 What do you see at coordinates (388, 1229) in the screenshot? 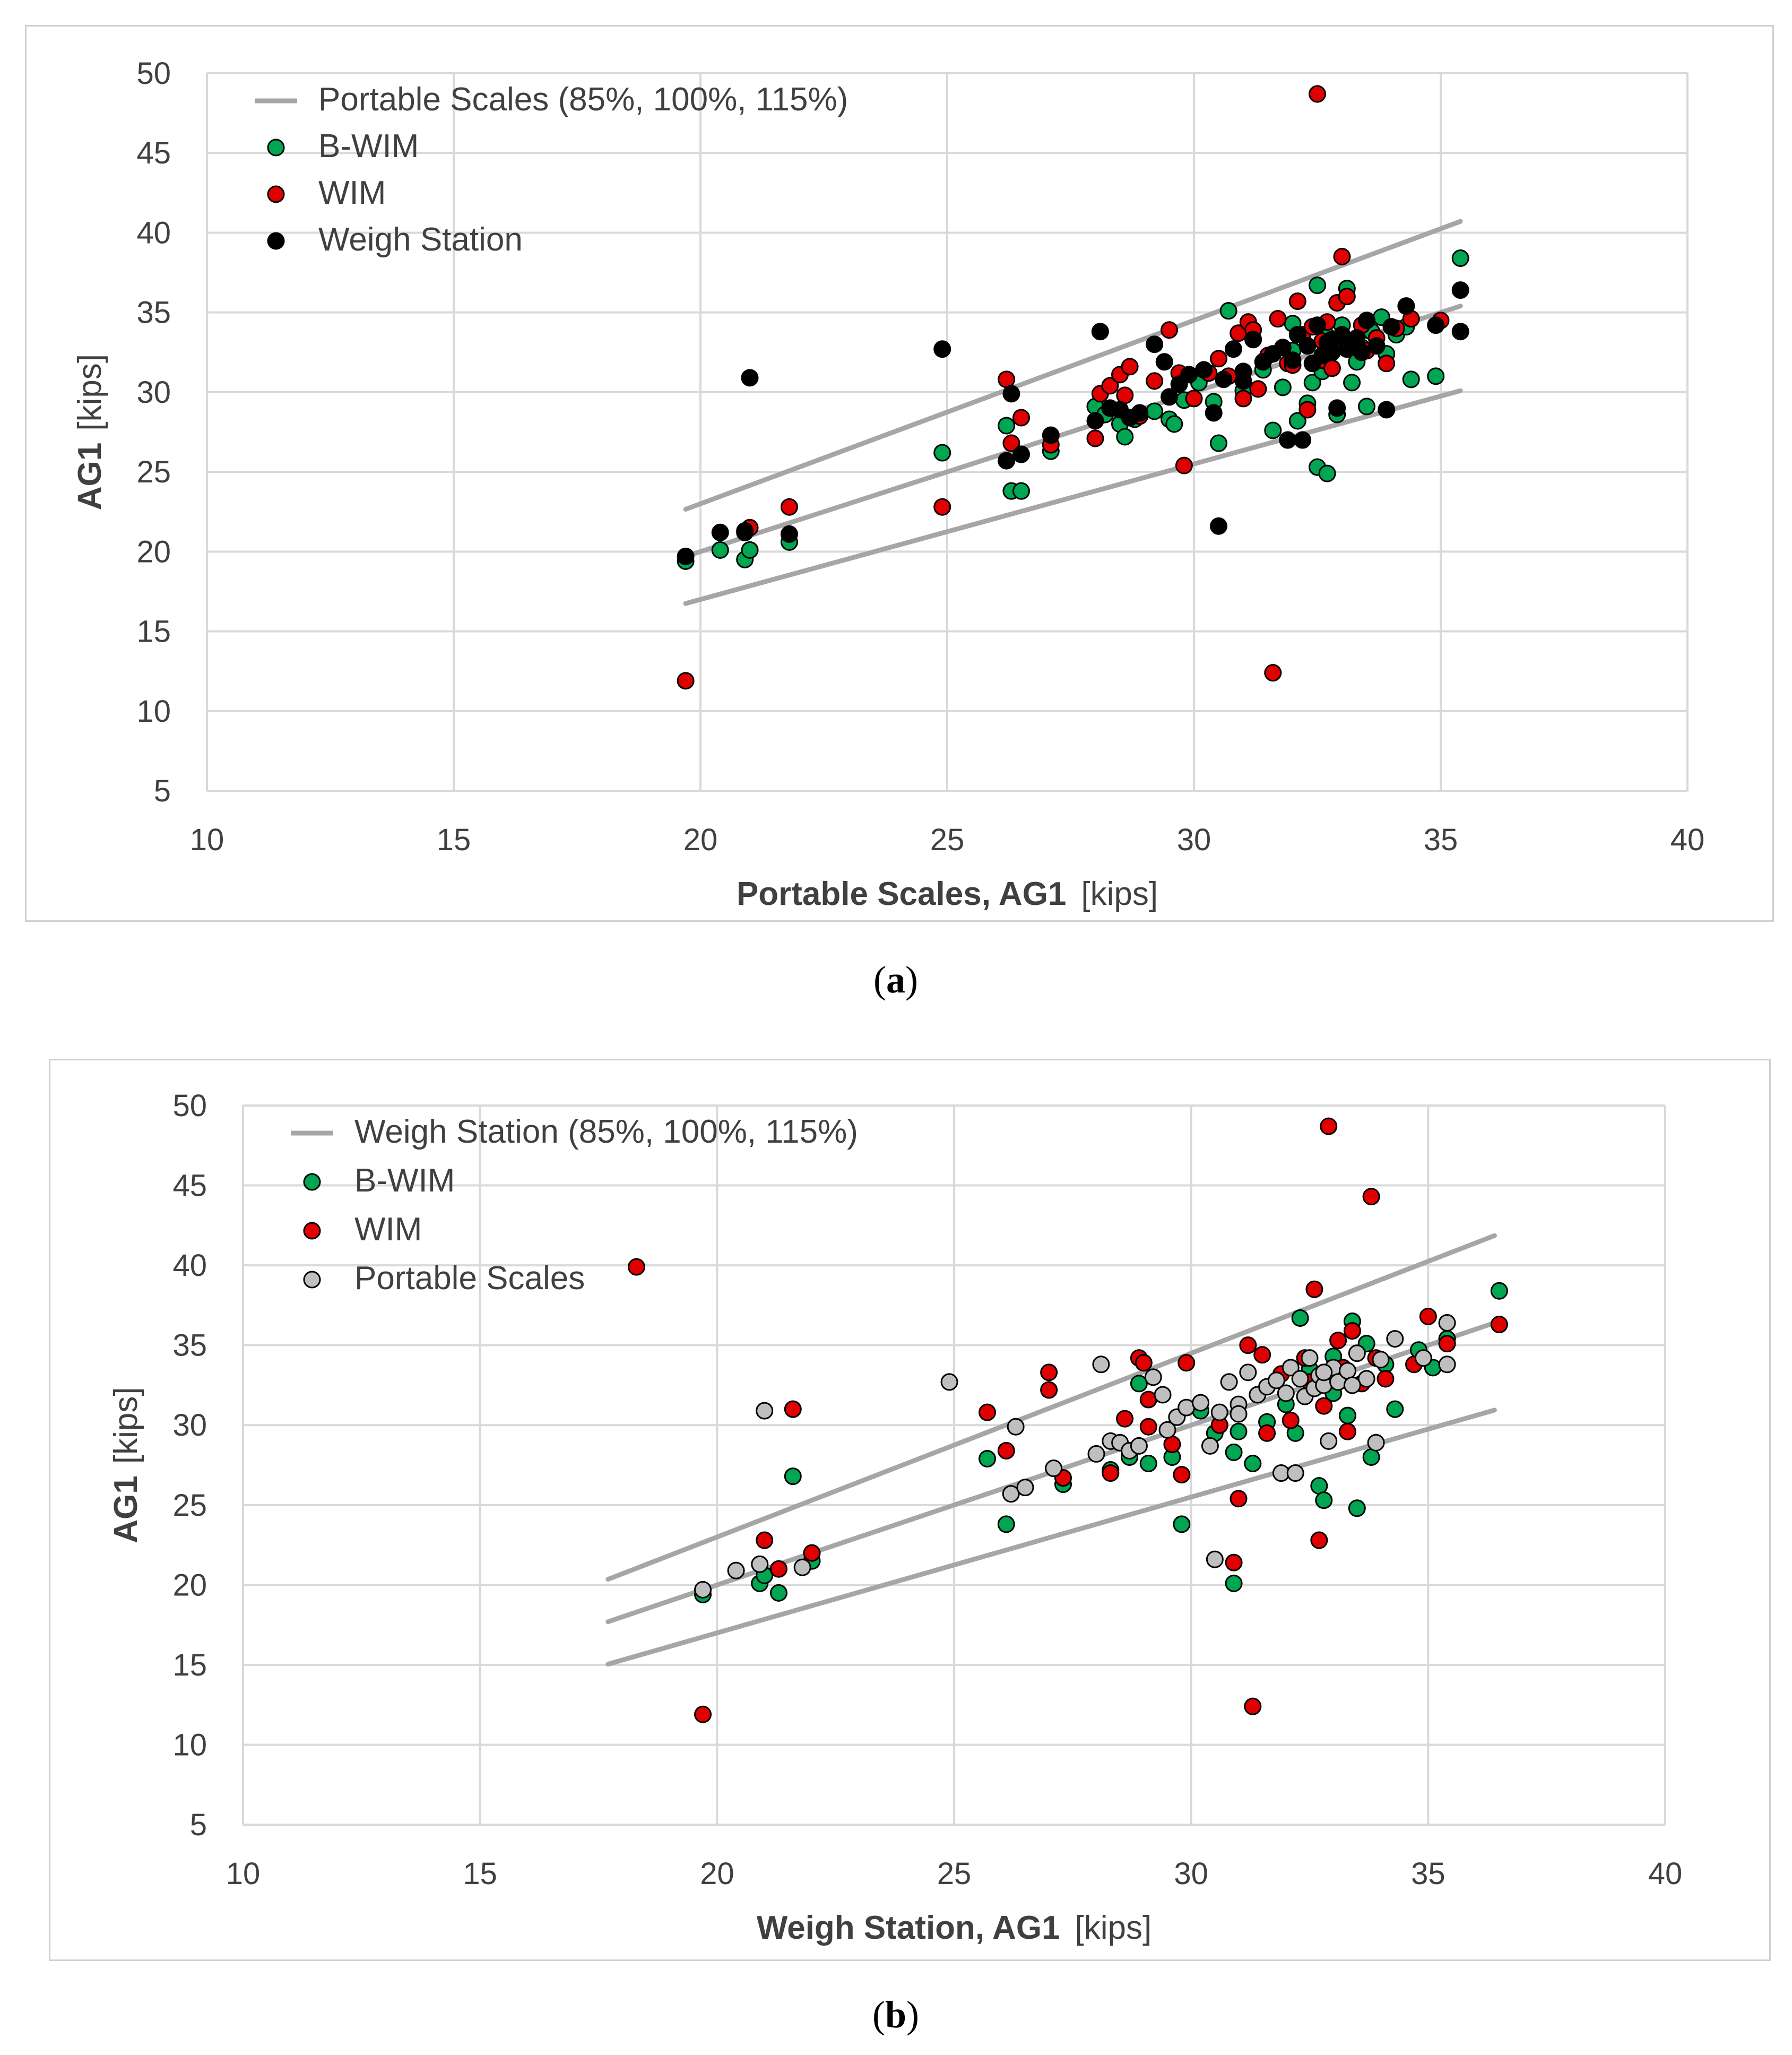
I see `legend-label-wim: WIM` at bounding box center [388, 1229].